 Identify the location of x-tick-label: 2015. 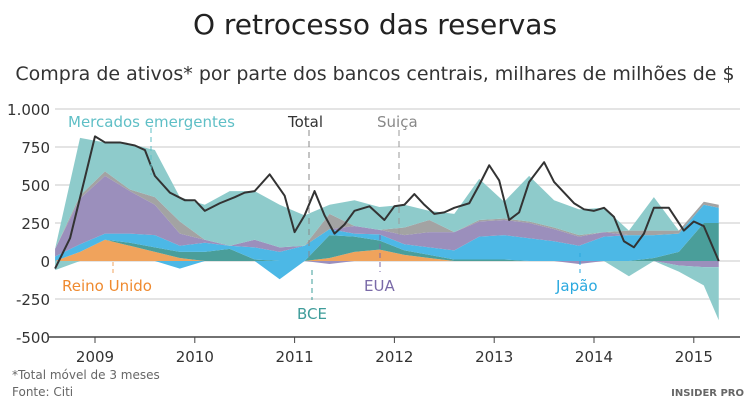
(694, 357).